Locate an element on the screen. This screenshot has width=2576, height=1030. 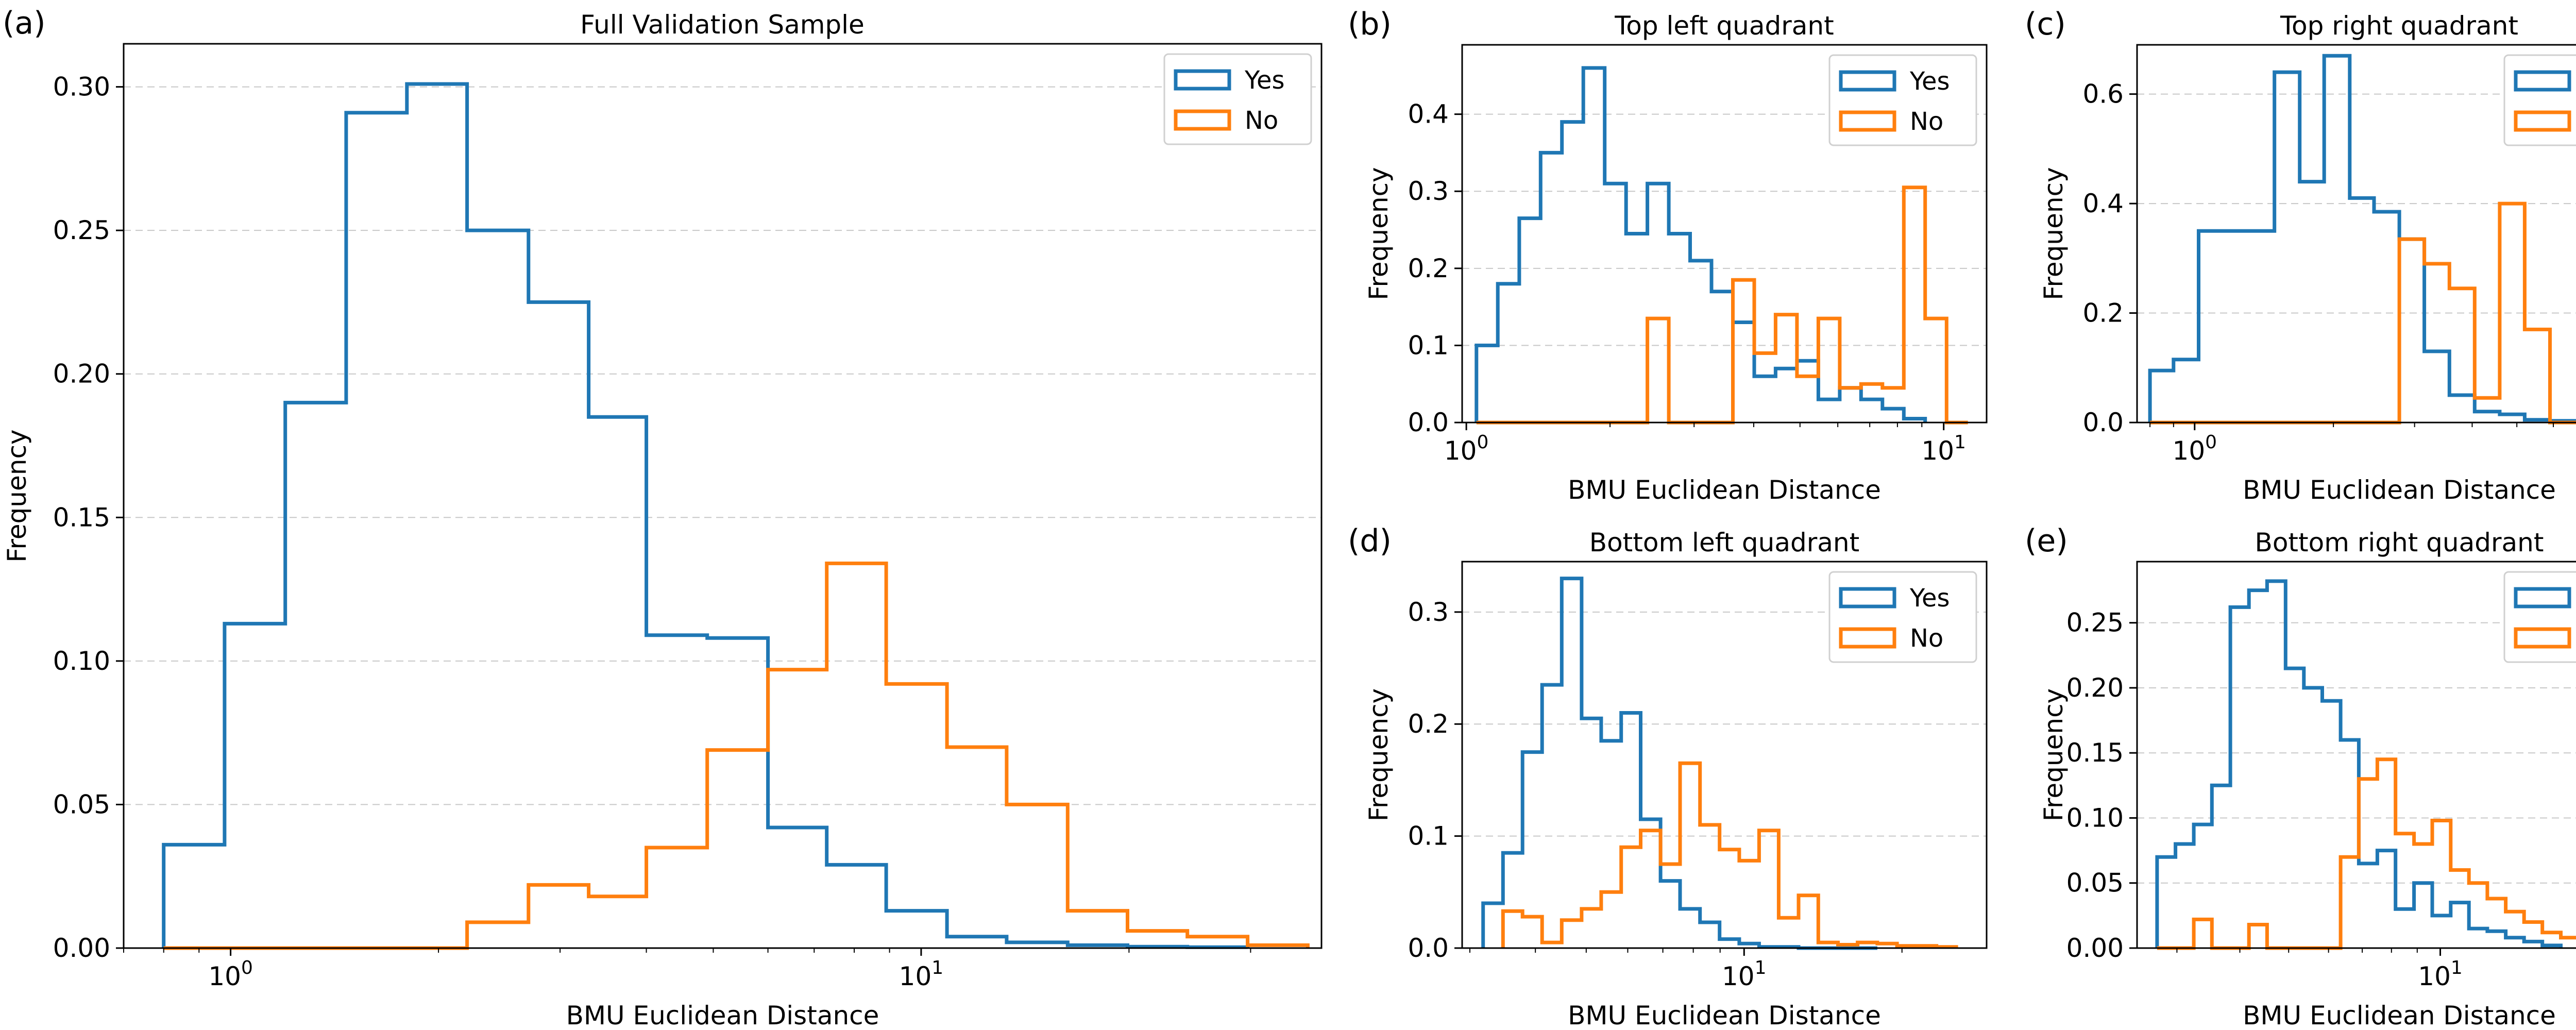
panel-title: Full Validation Sample is located at coordinates (722, 25).